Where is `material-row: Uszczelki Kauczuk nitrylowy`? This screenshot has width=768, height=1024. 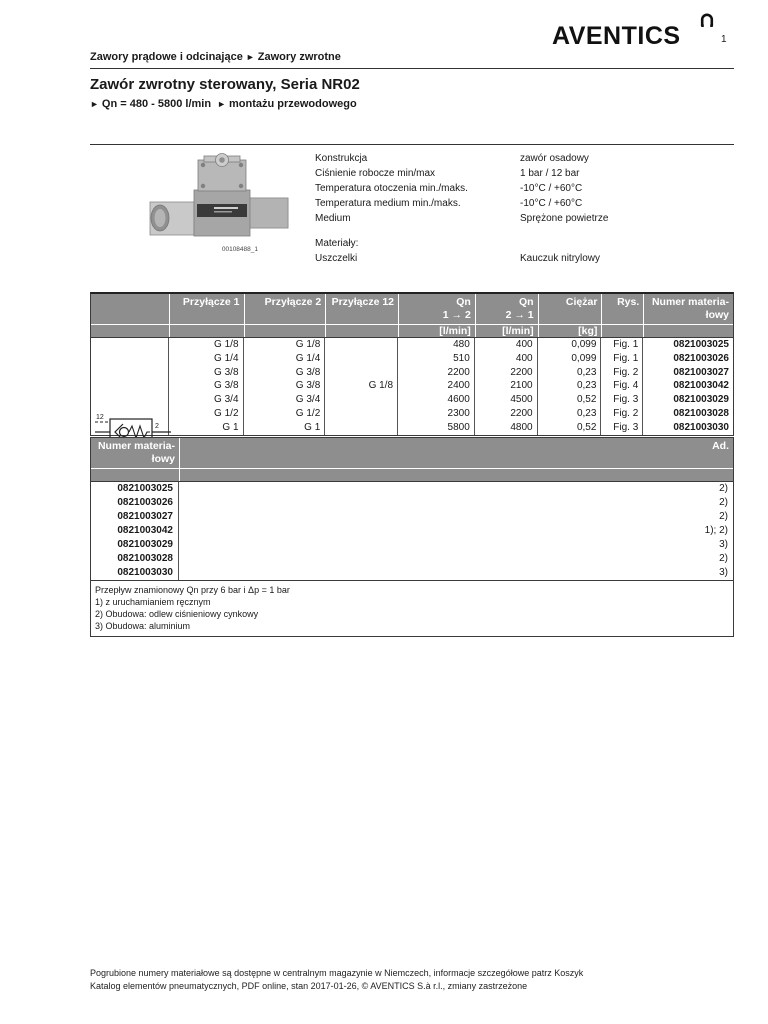
material-row: Uszczelki Kauczuk nitrylowy is located at coordinates (525, 258).